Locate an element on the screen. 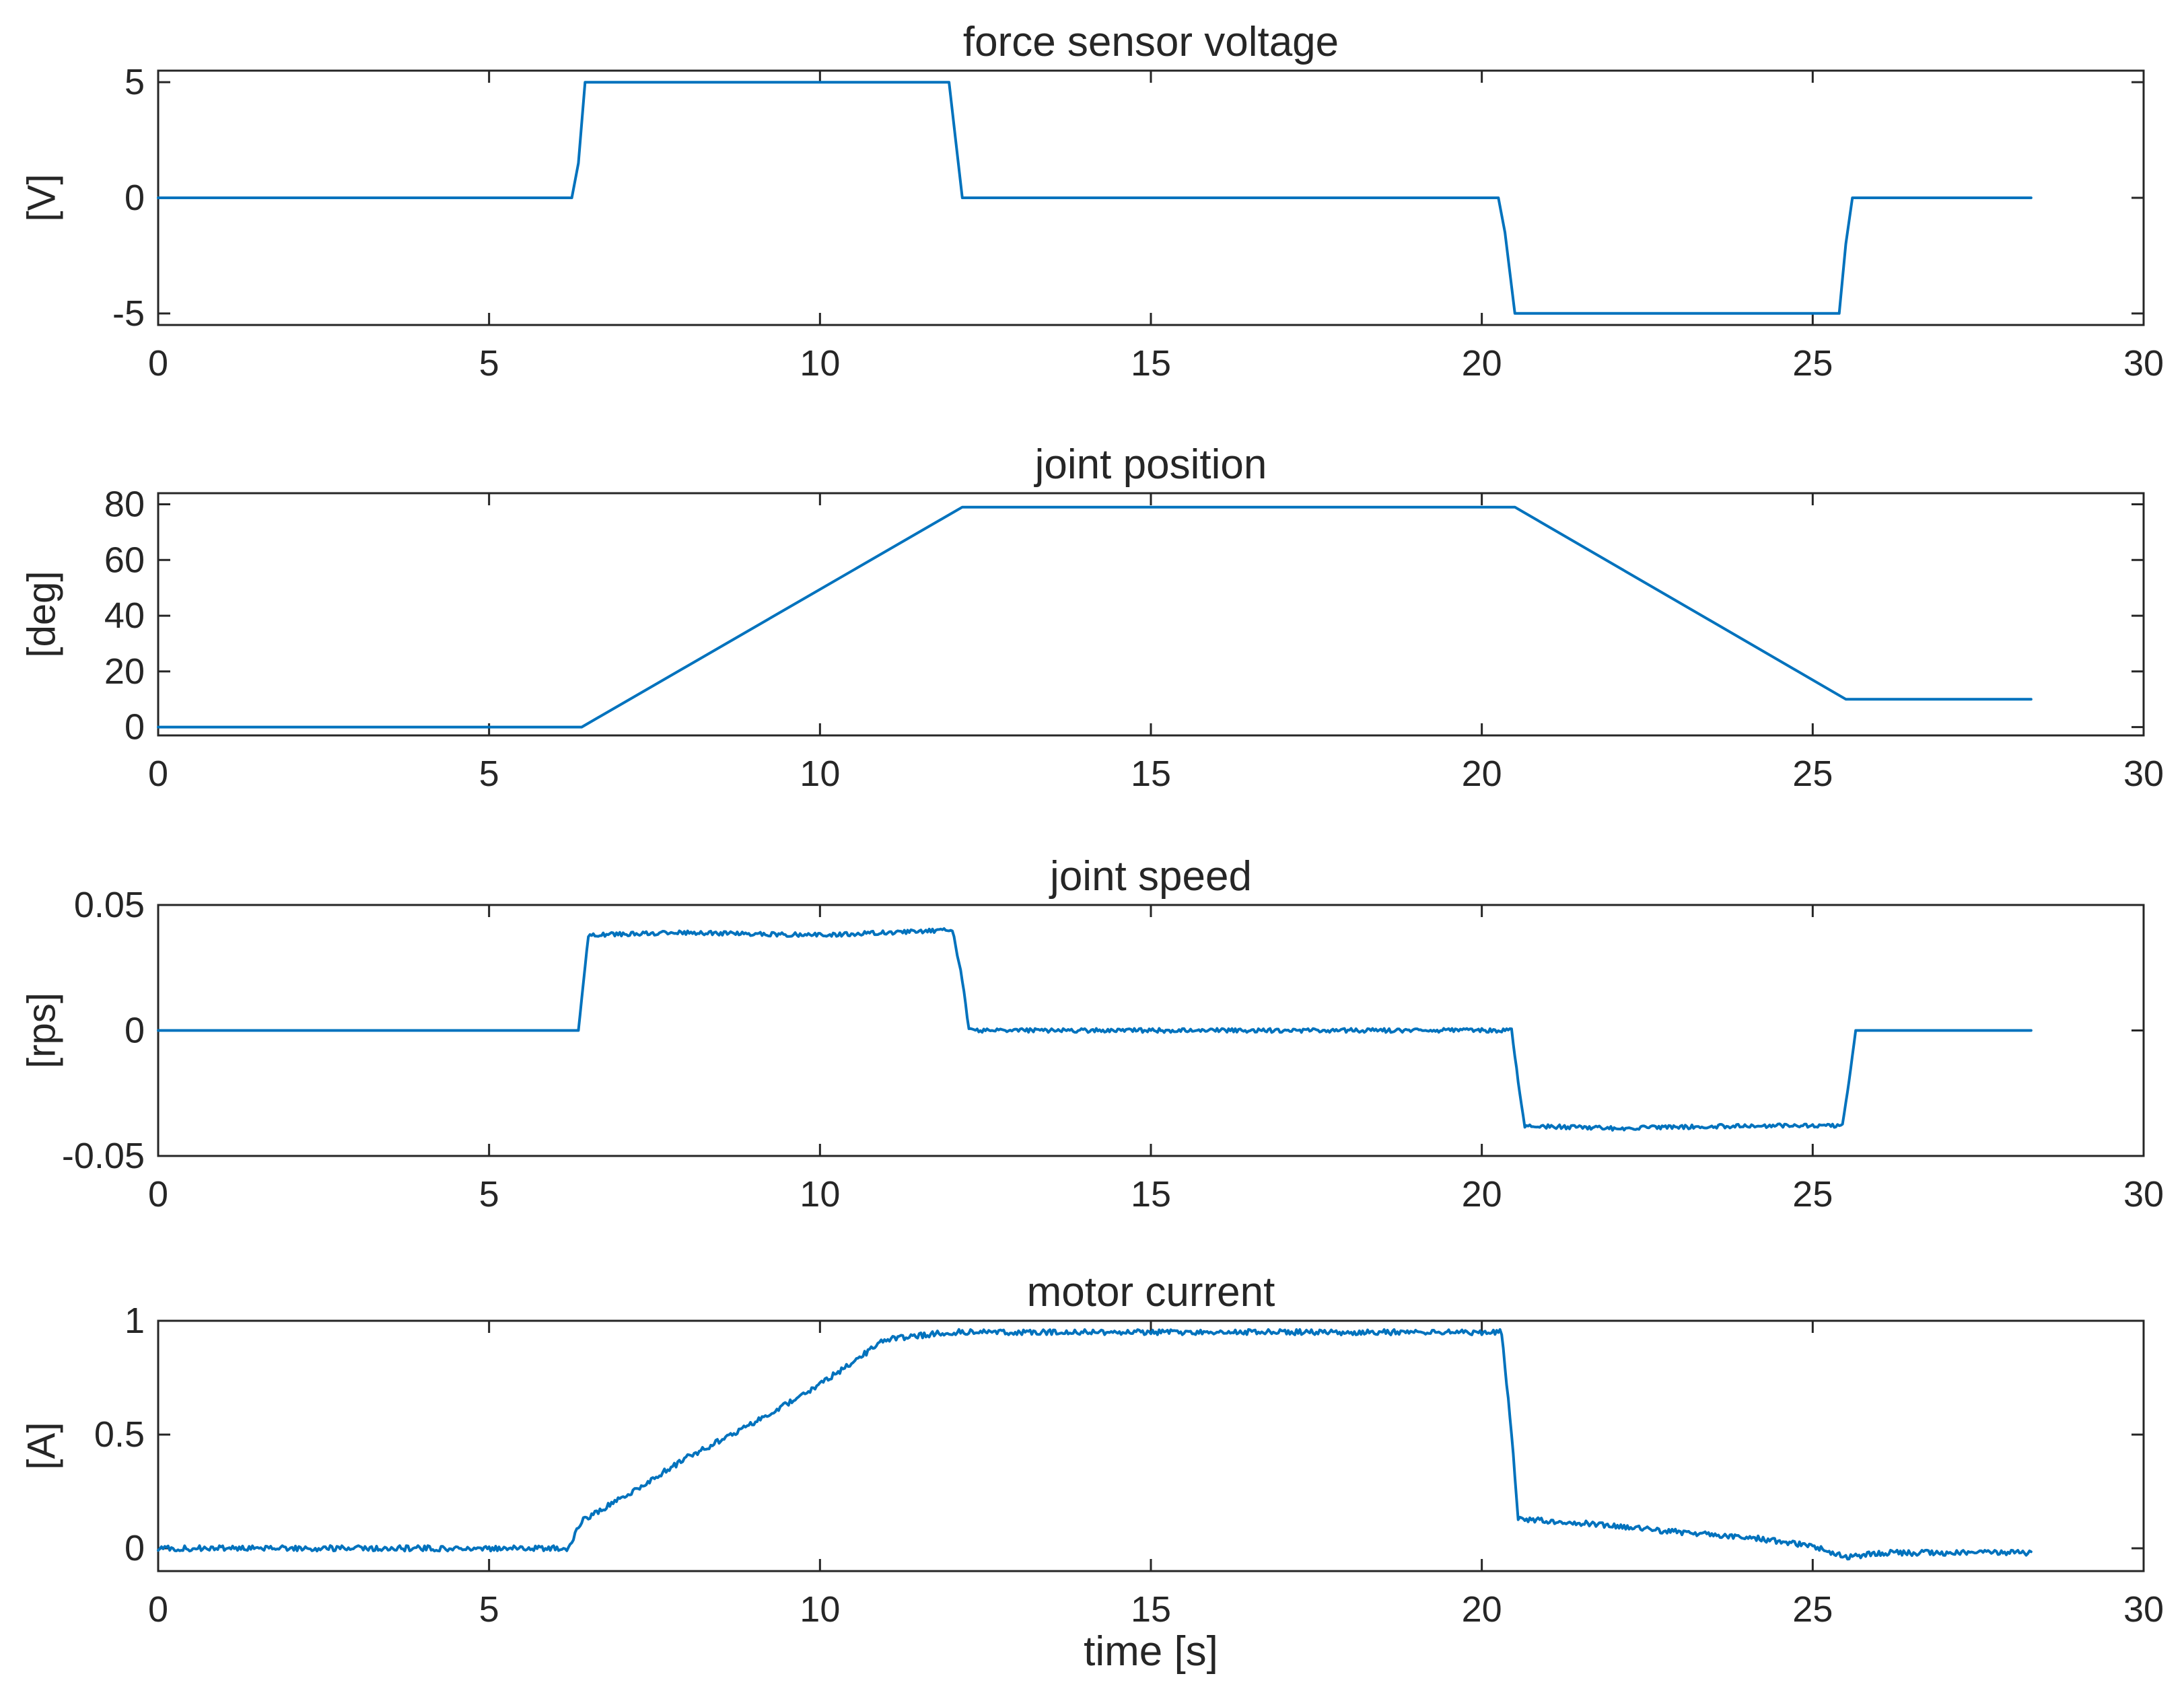  y-tick-label: 0.5 is located at coordinates (119, 1434).